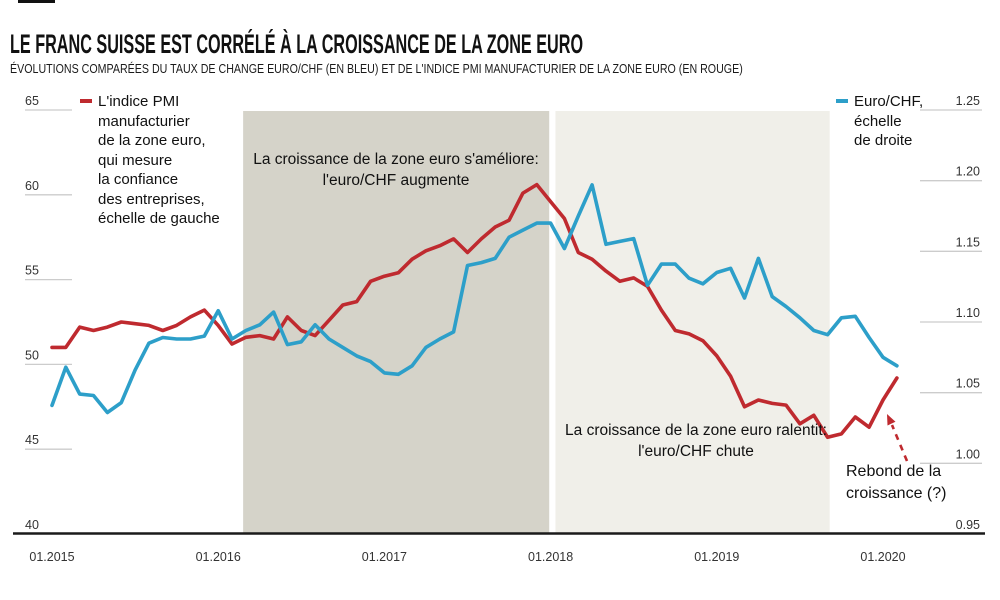 This screenshot has height=600, width=1000. I want to click on top-rule, so click(36, 1).